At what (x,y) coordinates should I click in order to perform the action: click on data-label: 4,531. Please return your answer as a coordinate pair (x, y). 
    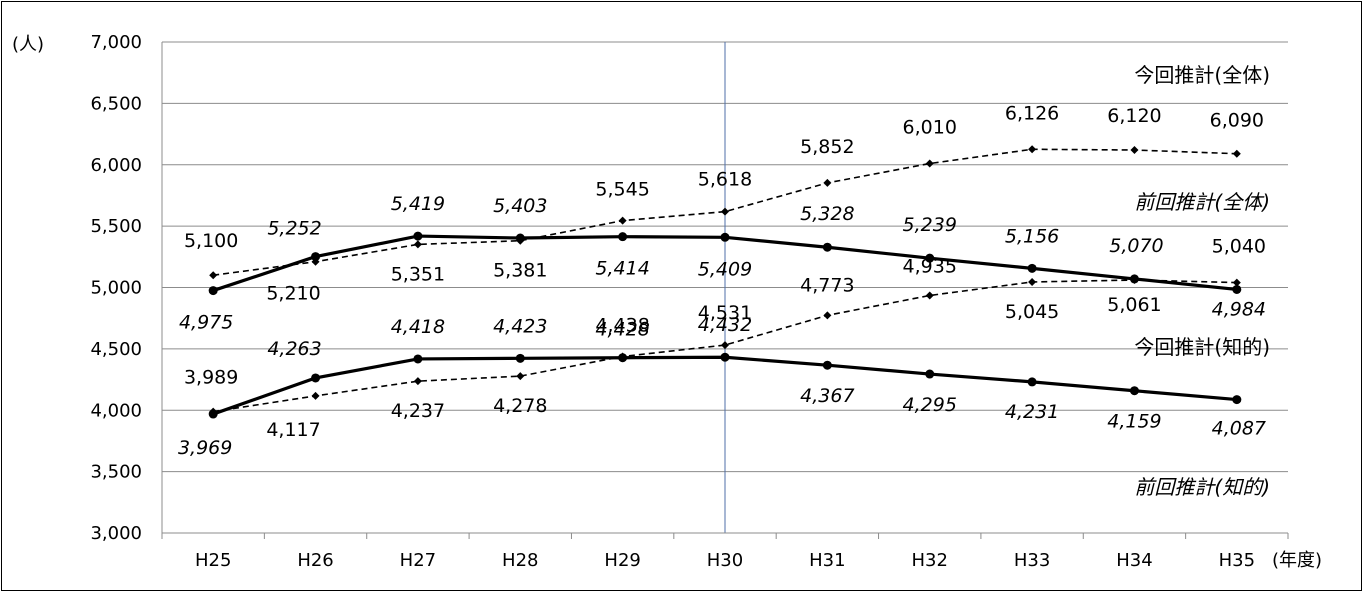
    Looking at the image, I should click on (725, 313).